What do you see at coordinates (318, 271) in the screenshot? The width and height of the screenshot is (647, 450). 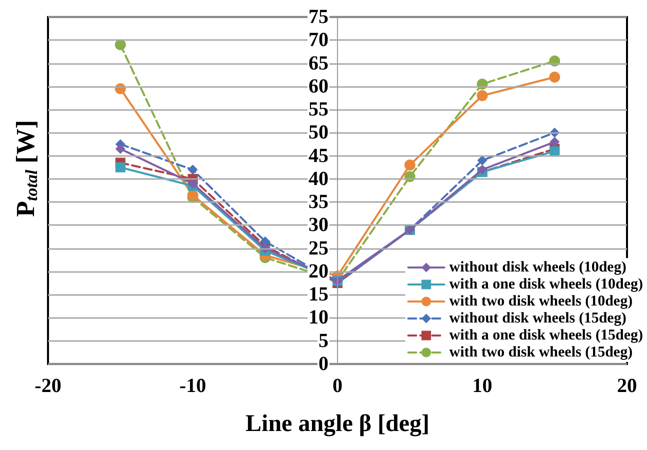 I see `y-tick-label: 20` at bounding box center [318, 271].